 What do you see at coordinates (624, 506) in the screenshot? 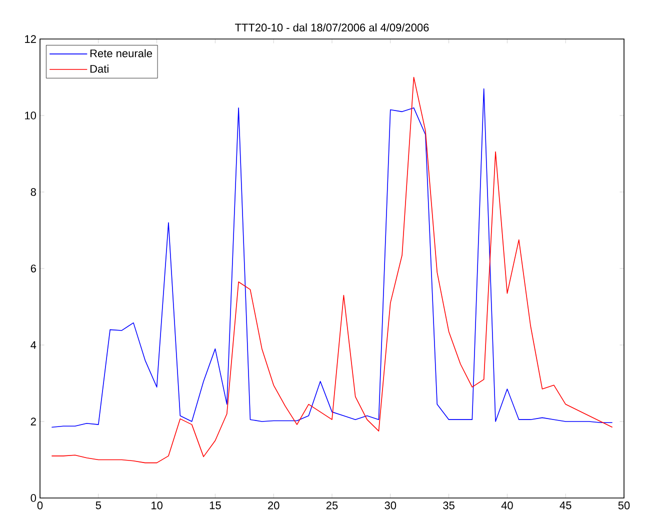
I see `x-tick-label: 50` at bounding box center [624, 506].